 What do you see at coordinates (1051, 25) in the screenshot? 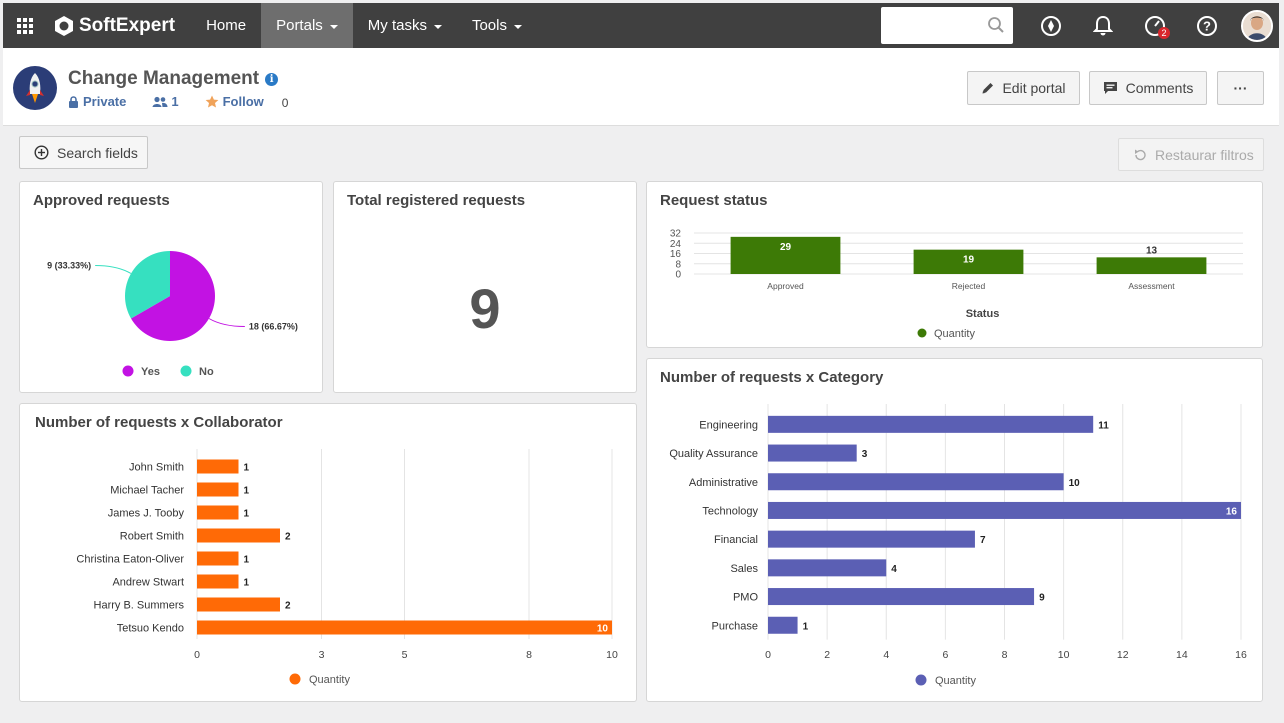
I see `navigation-compass-icon` at bounding box center [1051, 25].